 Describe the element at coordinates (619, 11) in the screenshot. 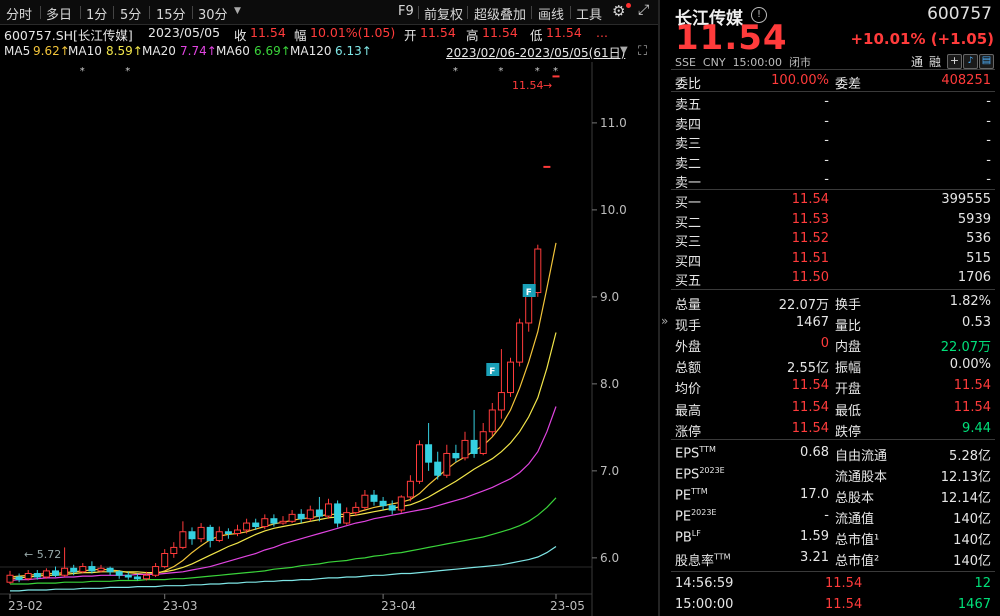

I see `gear-icon: ⚙` at that location.